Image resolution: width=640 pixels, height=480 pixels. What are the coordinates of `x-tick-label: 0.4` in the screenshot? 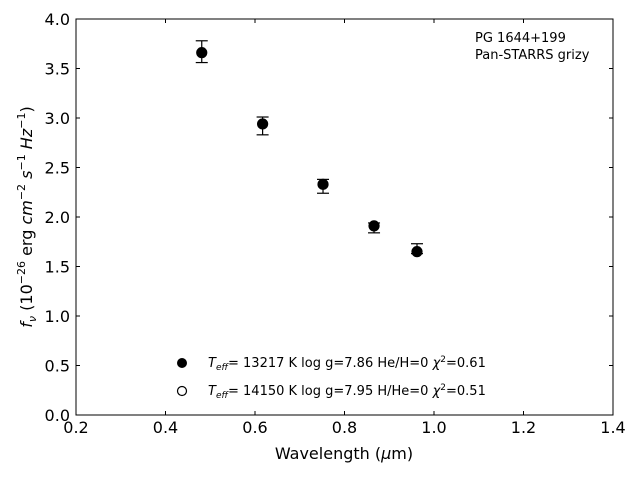 It's located at (165, 427).